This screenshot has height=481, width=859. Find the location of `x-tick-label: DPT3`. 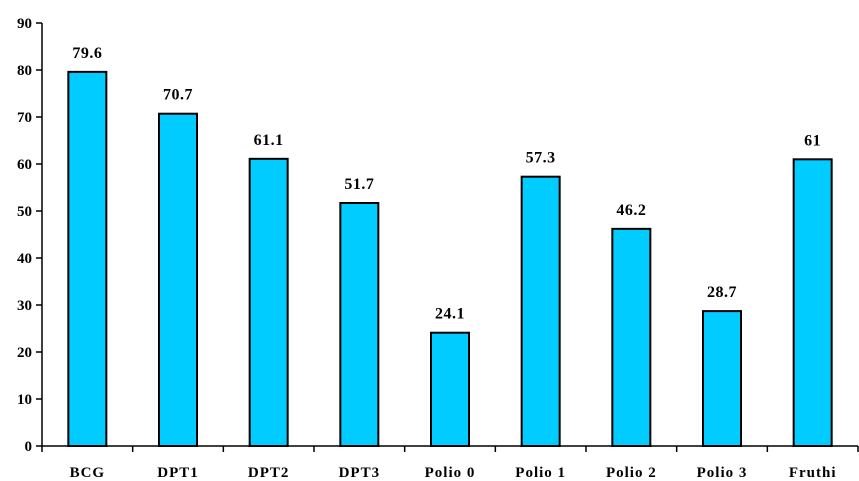

x-tick-label: DPT3 is located at coordinates (360, 473).